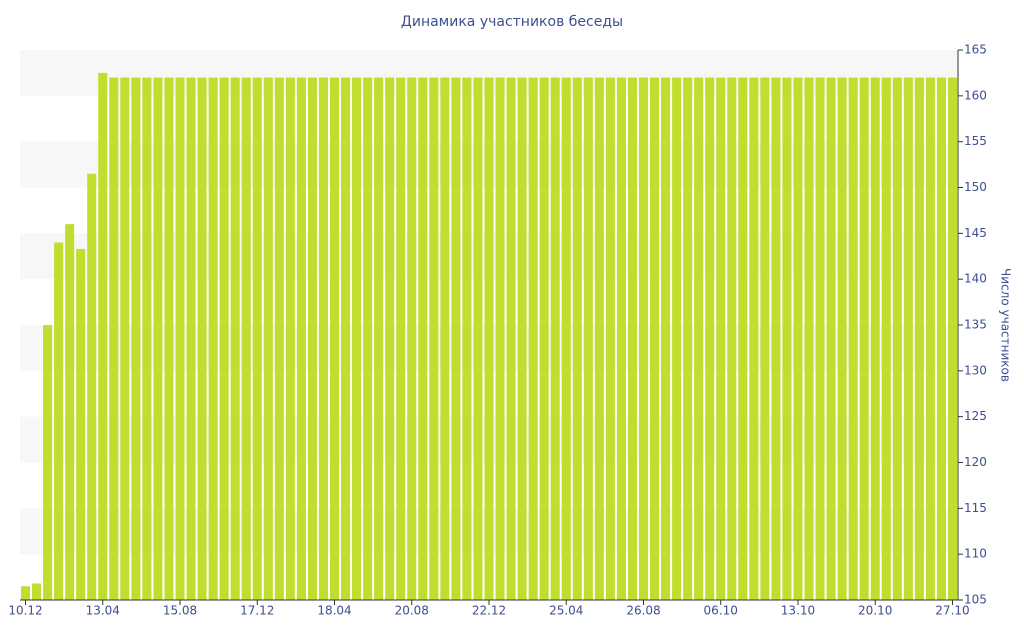  Describe the element at coordinates (975, 600) in the screenshot. I see `y-tick-label: 105` at that location.